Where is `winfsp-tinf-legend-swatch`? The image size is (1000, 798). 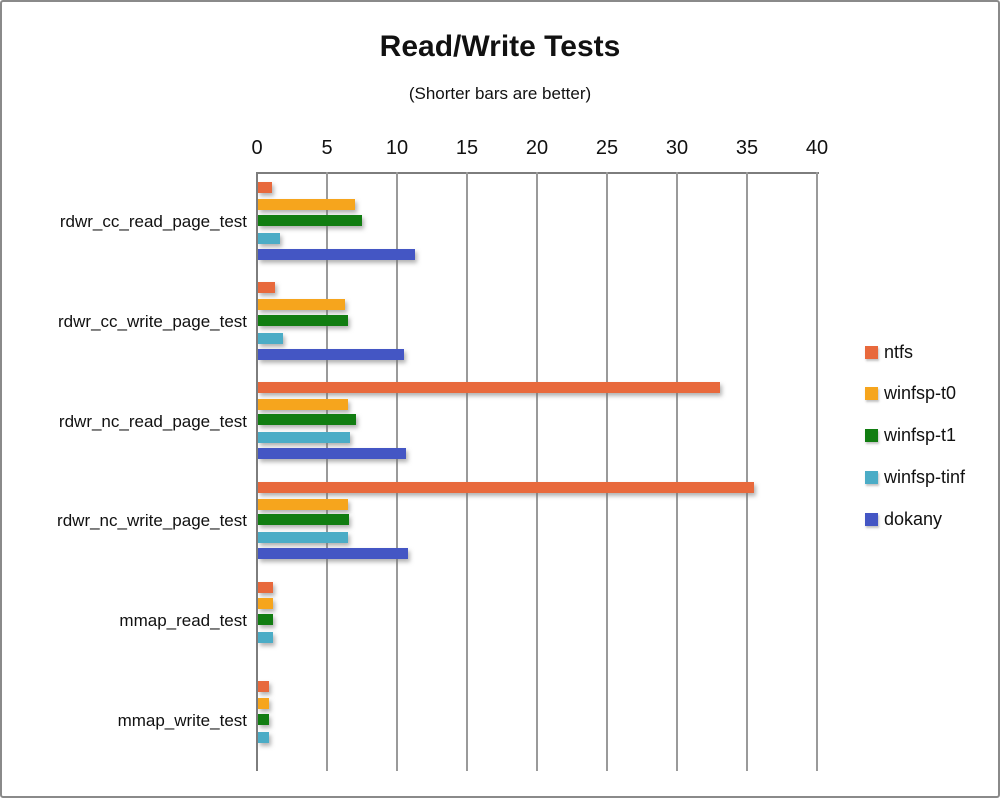 winfsp-tinf-legend-swatch is located at coordinates (871, 477).